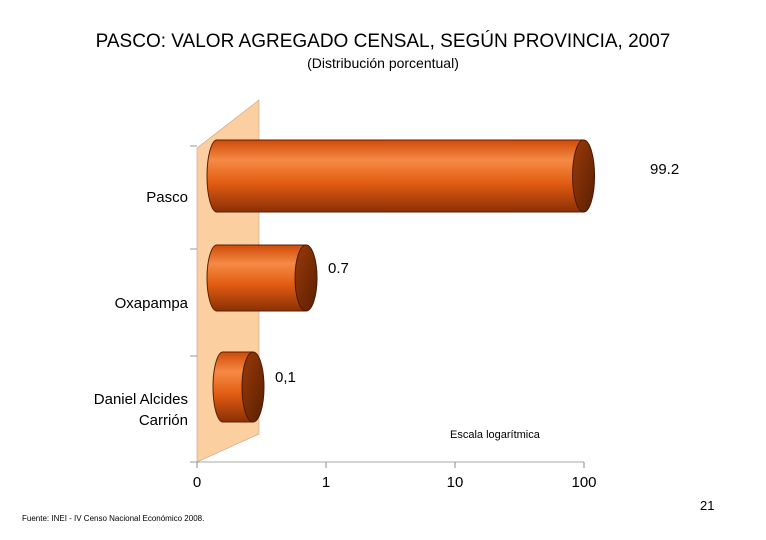  I want to click on chart-subtitle: (Distribución porcentual), so click(383, 63).